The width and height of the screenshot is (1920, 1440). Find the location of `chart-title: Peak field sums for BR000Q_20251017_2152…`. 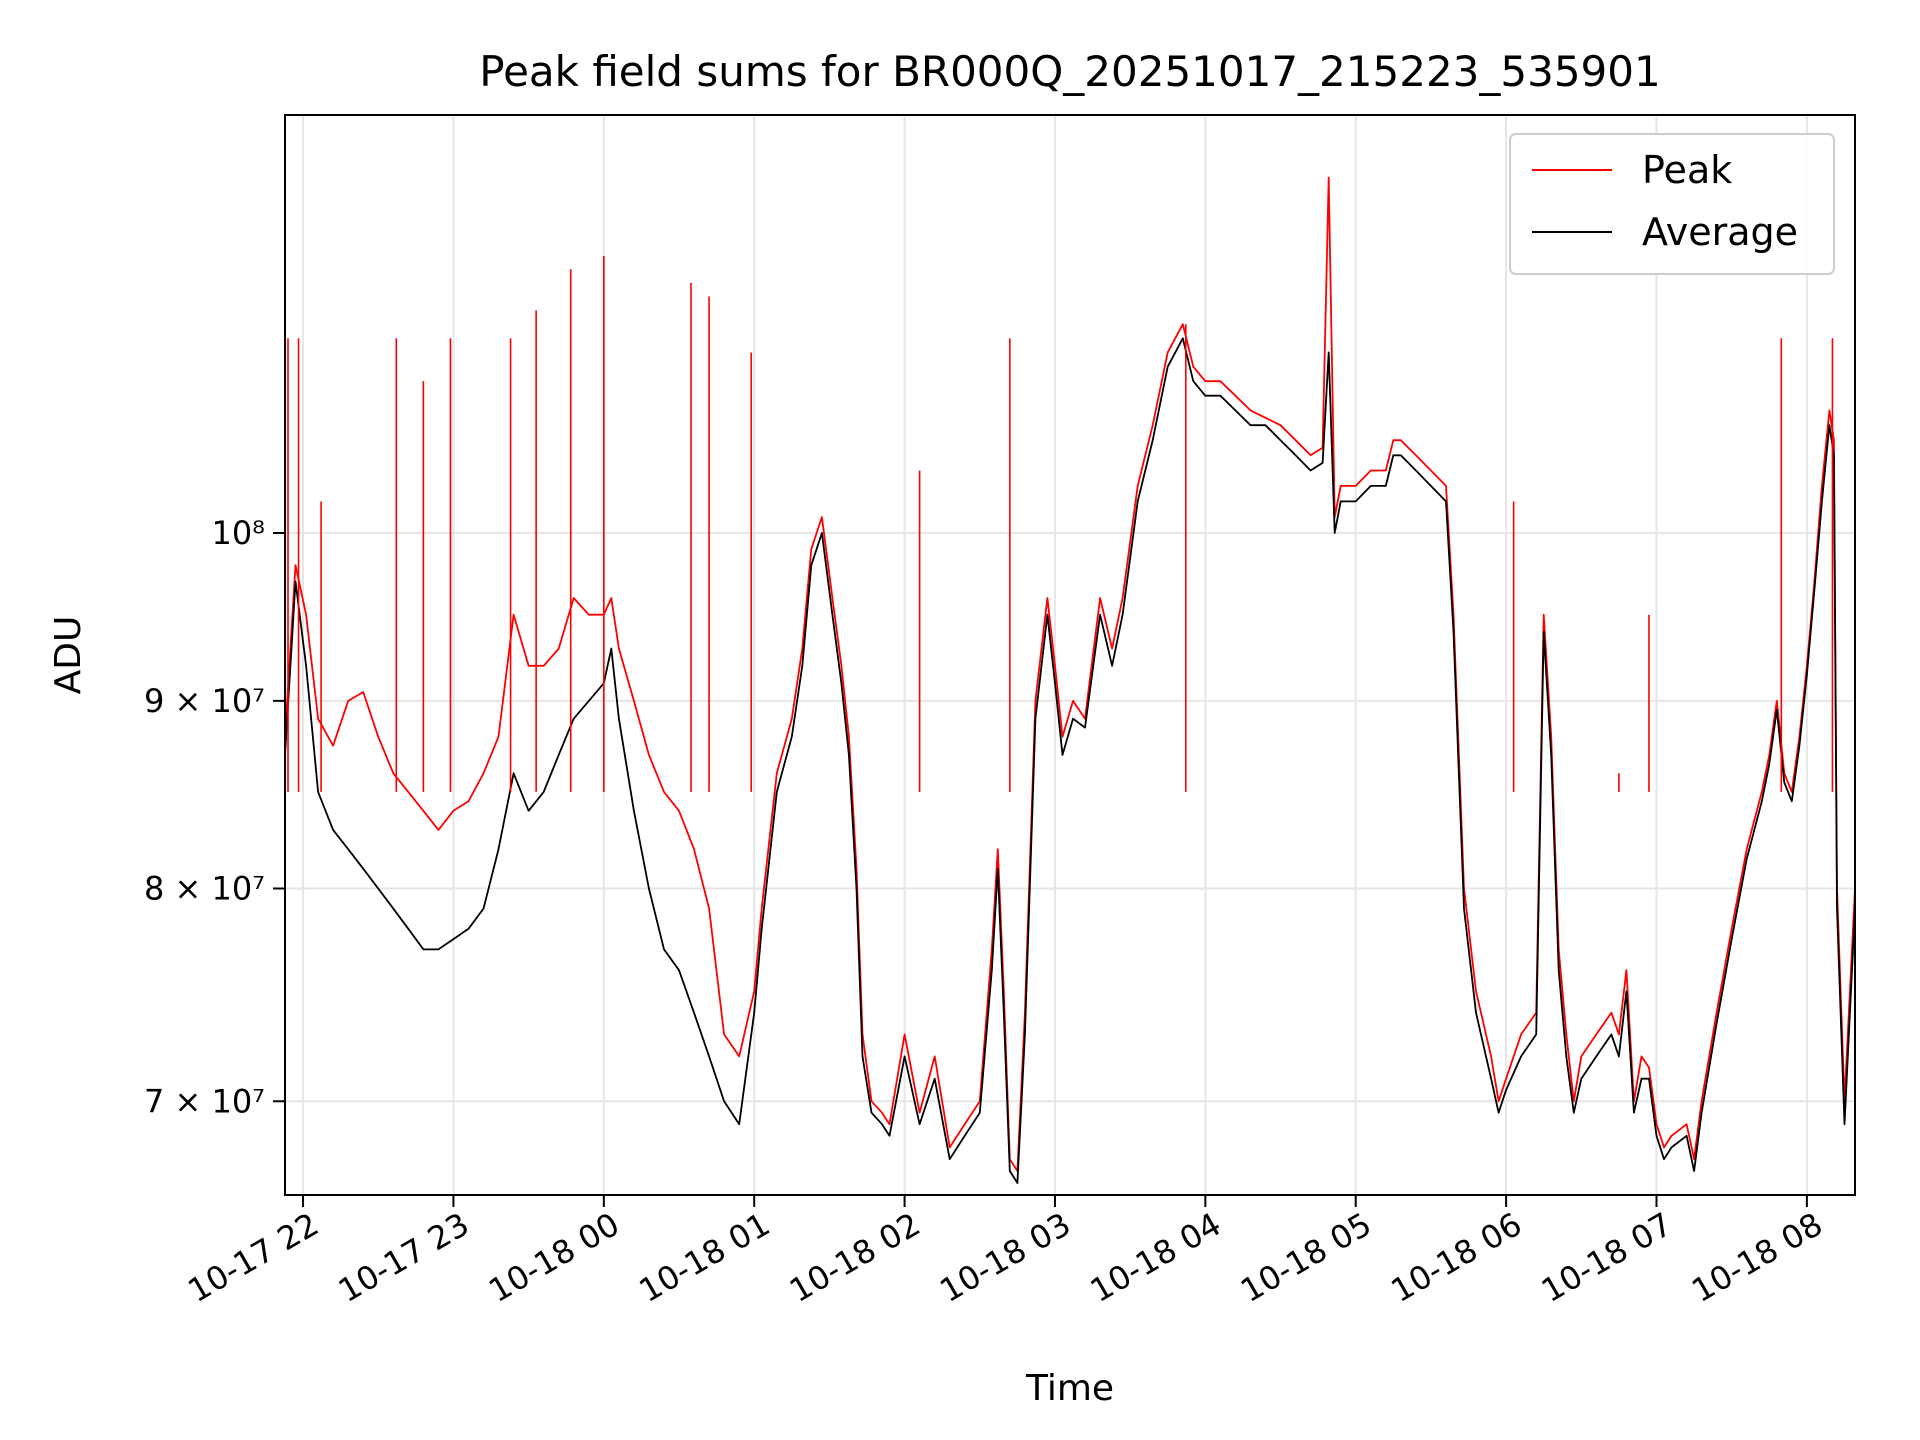

chart-title: Peak field sums for BR000Q_20251017_2152… is located at coordinates (1069, 71).